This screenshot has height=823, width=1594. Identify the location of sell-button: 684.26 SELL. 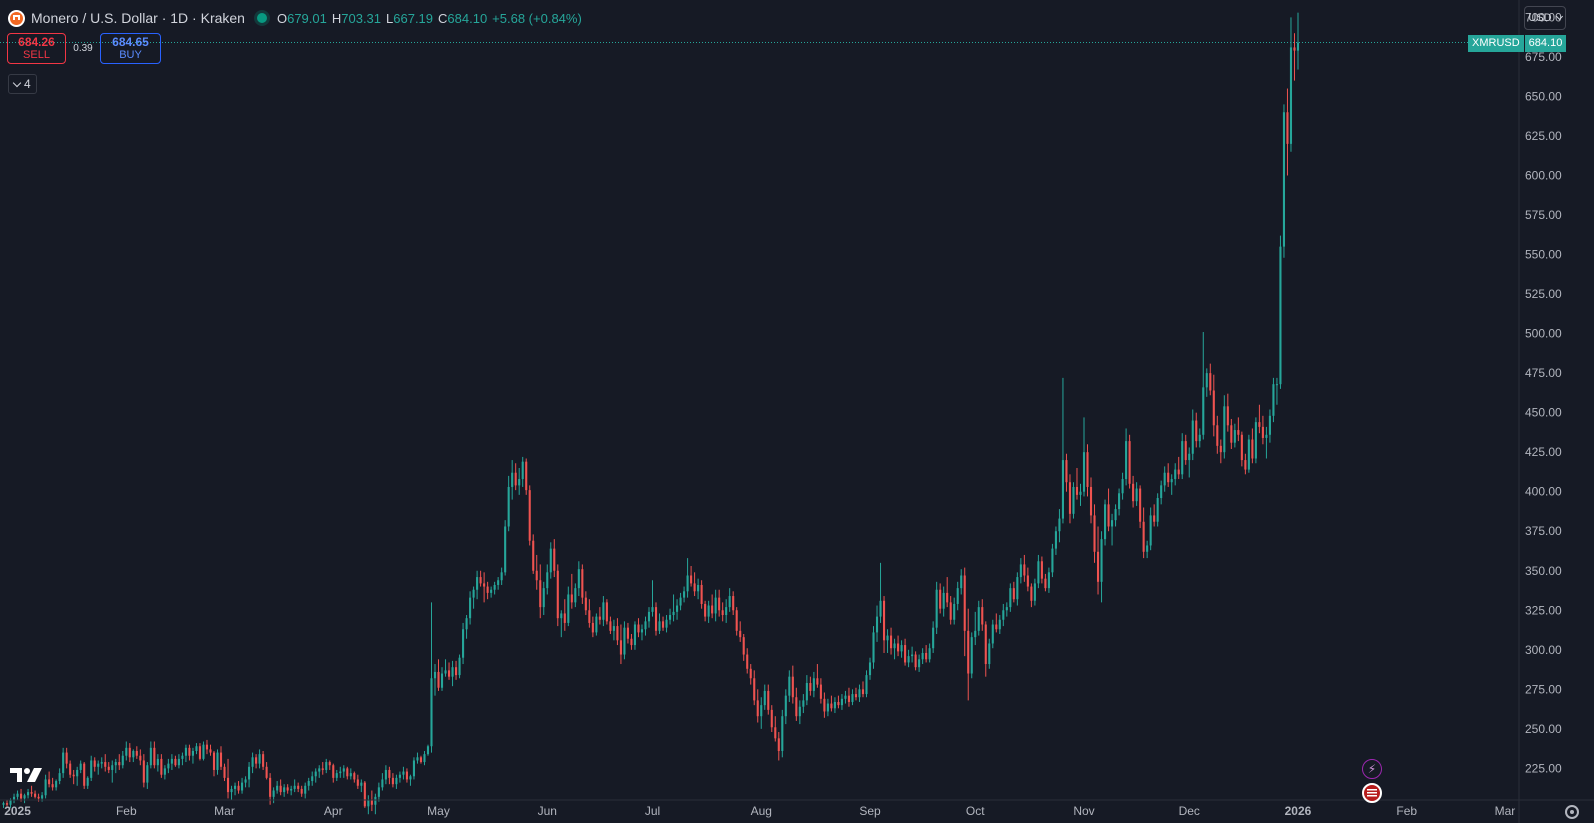
(36, 48).